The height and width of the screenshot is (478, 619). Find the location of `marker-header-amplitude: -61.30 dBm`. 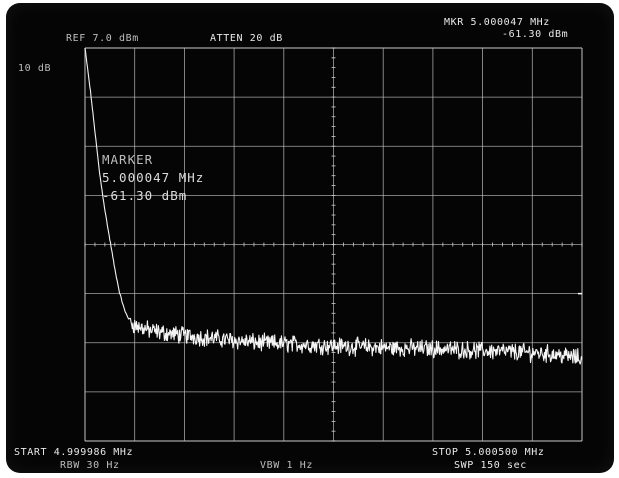

marker-header-amplitude: -61.30 dBm is located at coordinates (535, 34).